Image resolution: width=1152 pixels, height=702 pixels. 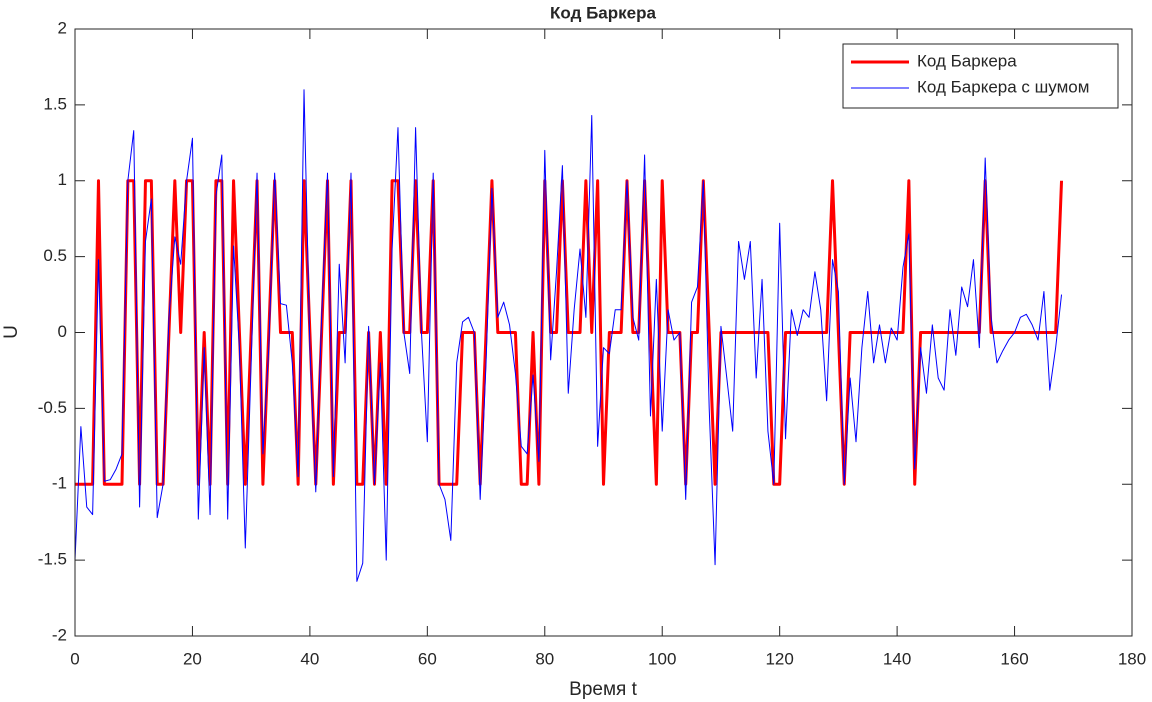 I want to click on x-tick-label: 80, so click(x=544, y=658).